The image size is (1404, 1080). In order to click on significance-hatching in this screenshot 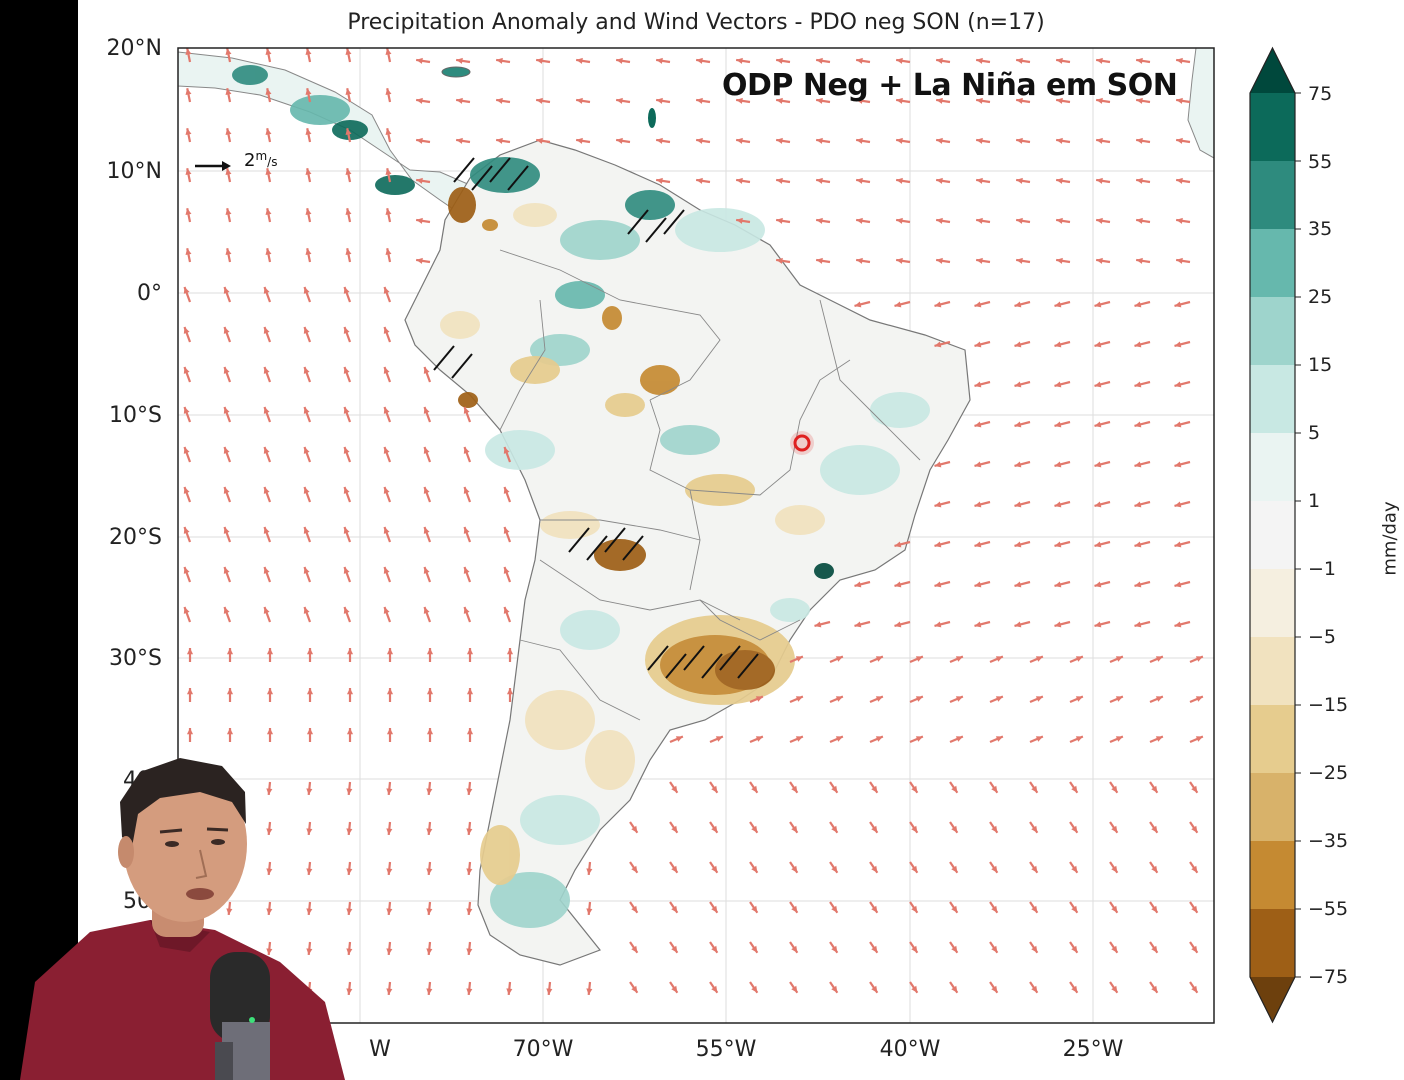, I will do `click(596, 418)`.